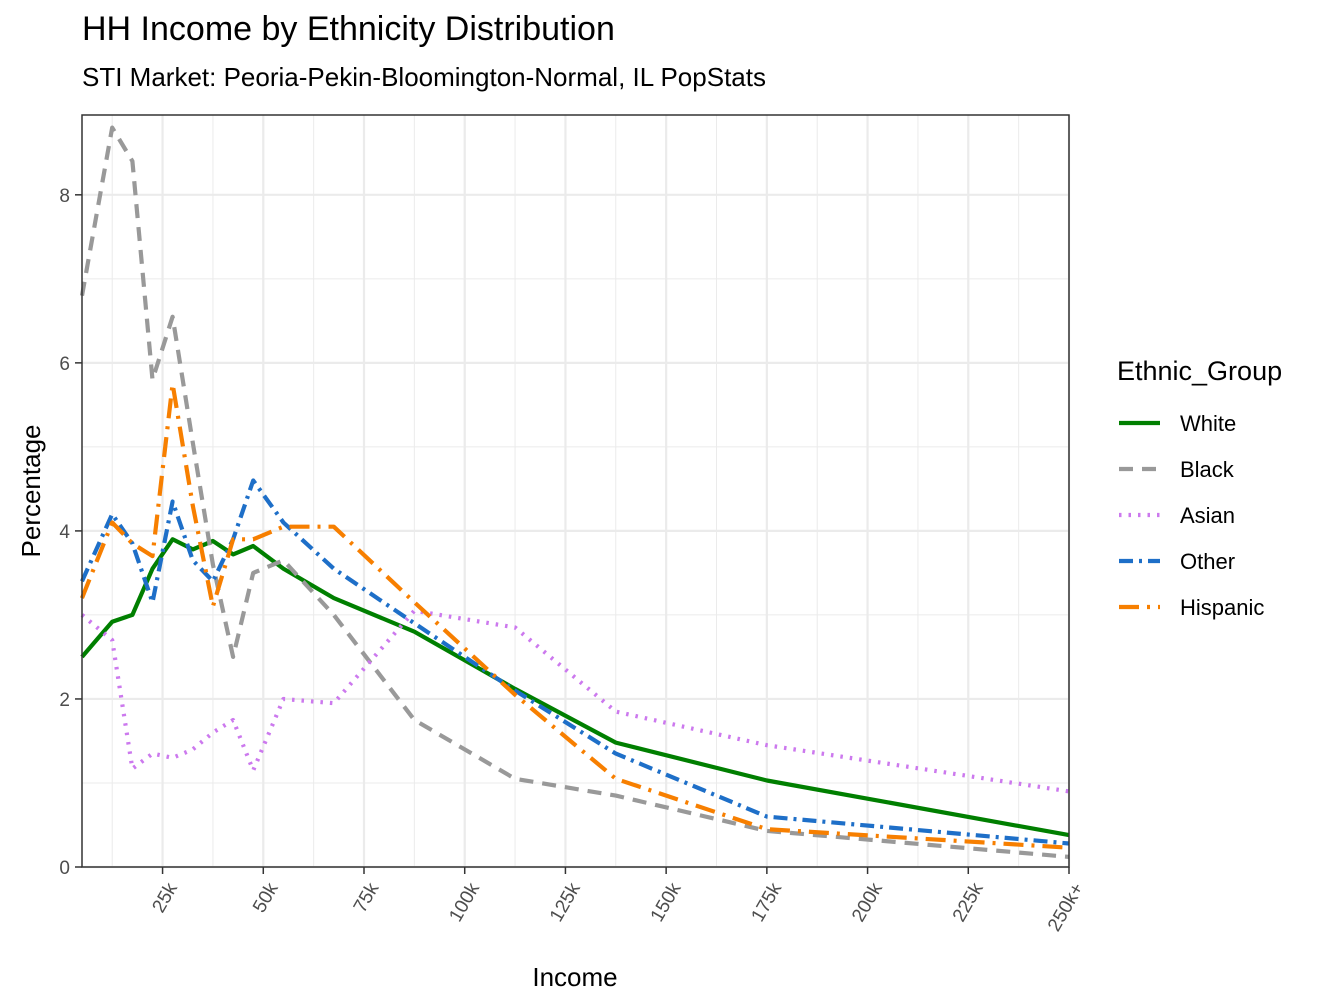 Image resolution: width=1344 pixels, height=1008 pixels. Describe the element at coordinates (1222, 607) in the screenshot. I see `legend-label-hispanic: Hispanic` at that location.